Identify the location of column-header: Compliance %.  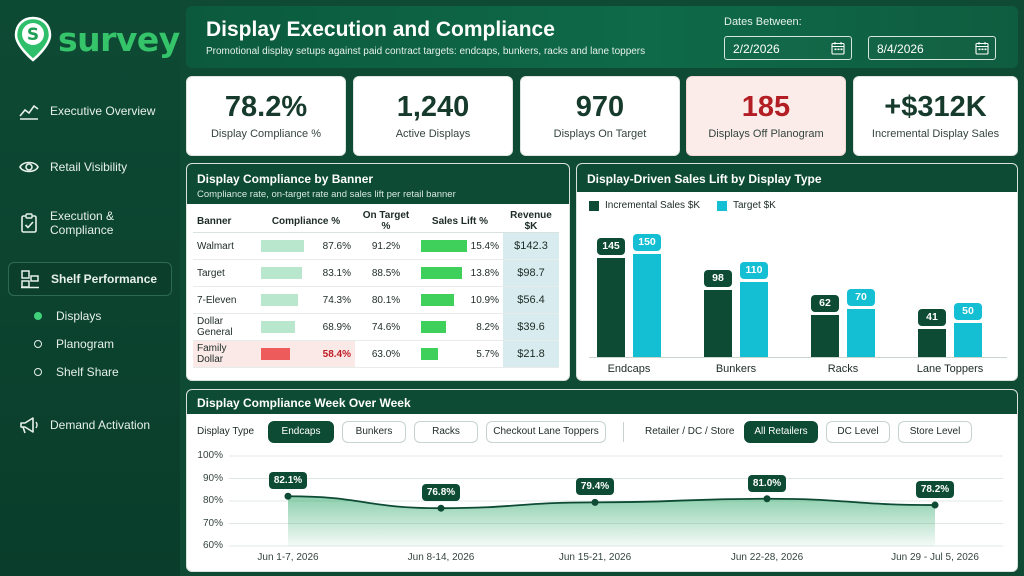
(306, 221).